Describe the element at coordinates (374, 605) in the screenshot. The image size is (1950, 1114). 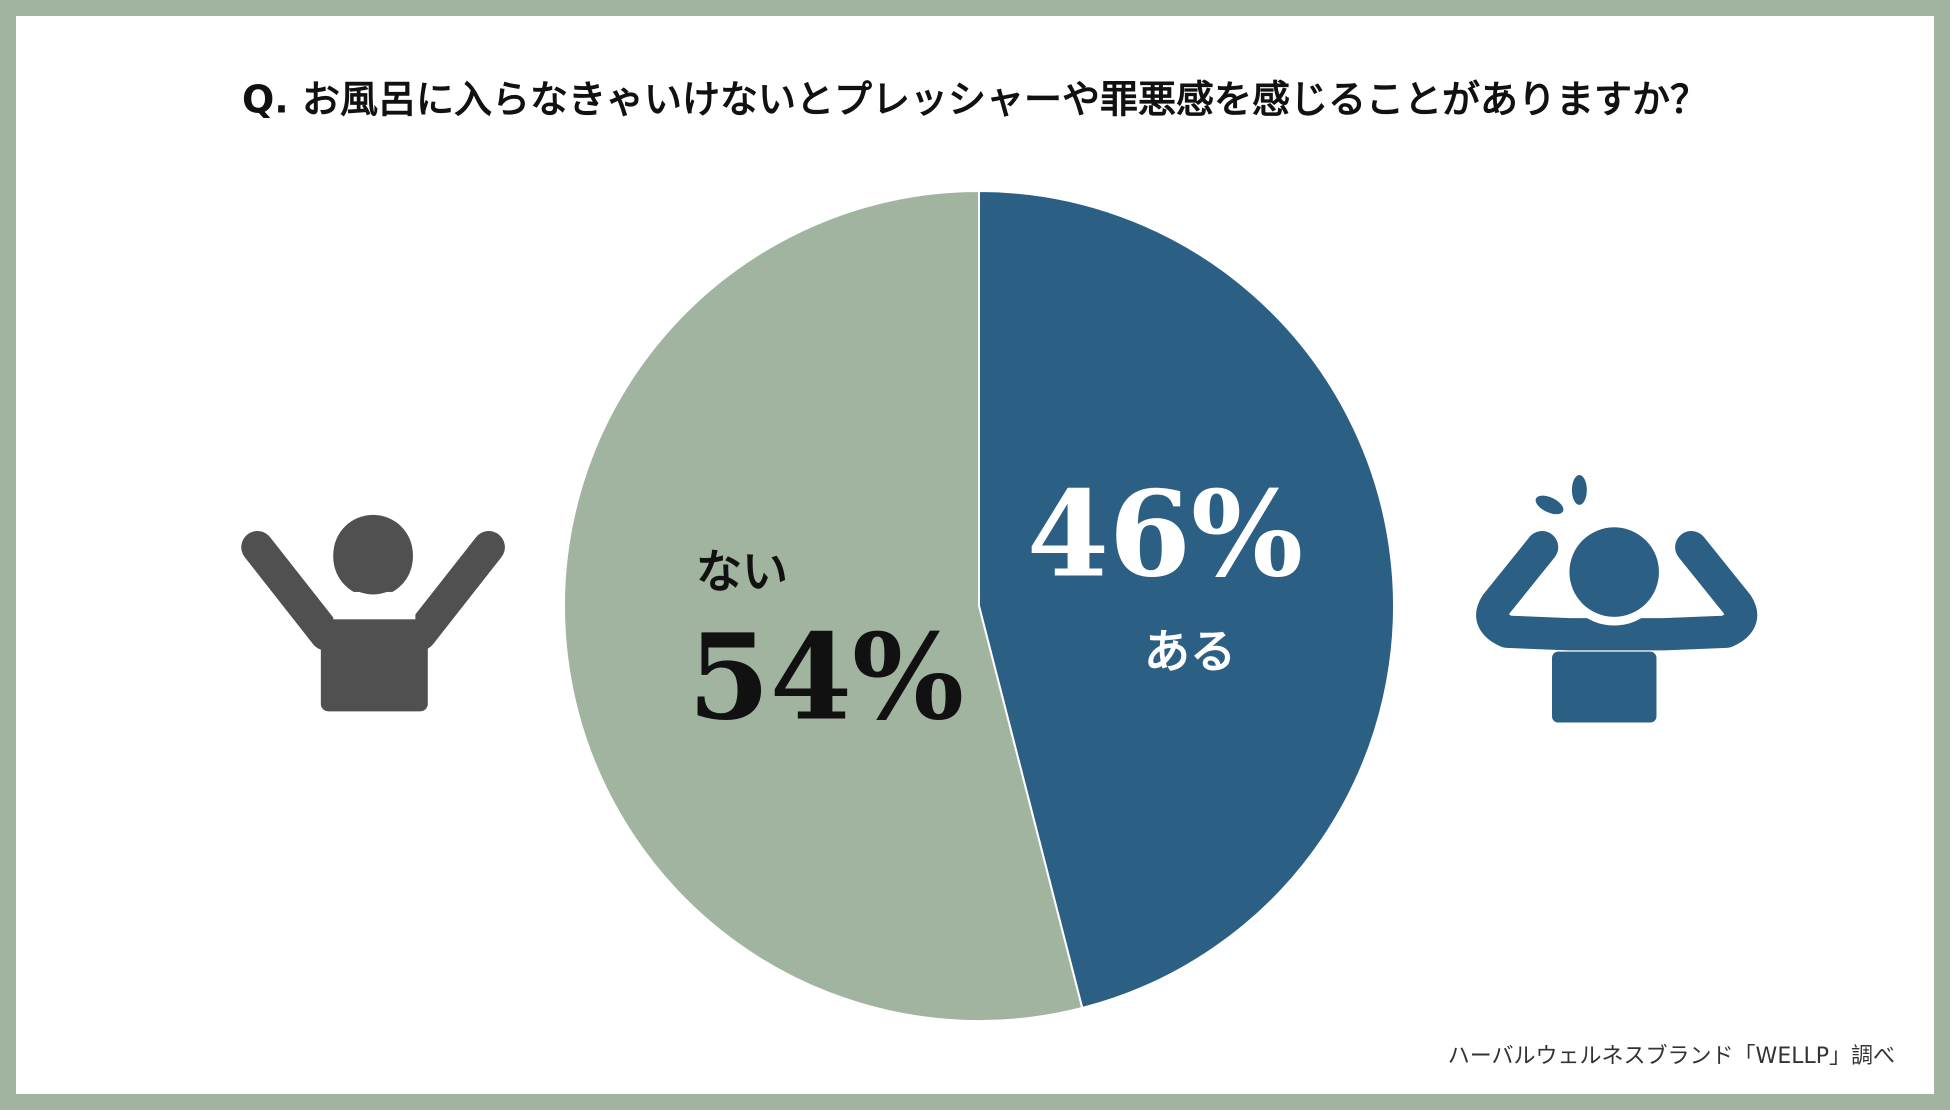
I see `icon-neck-gap` at that location.